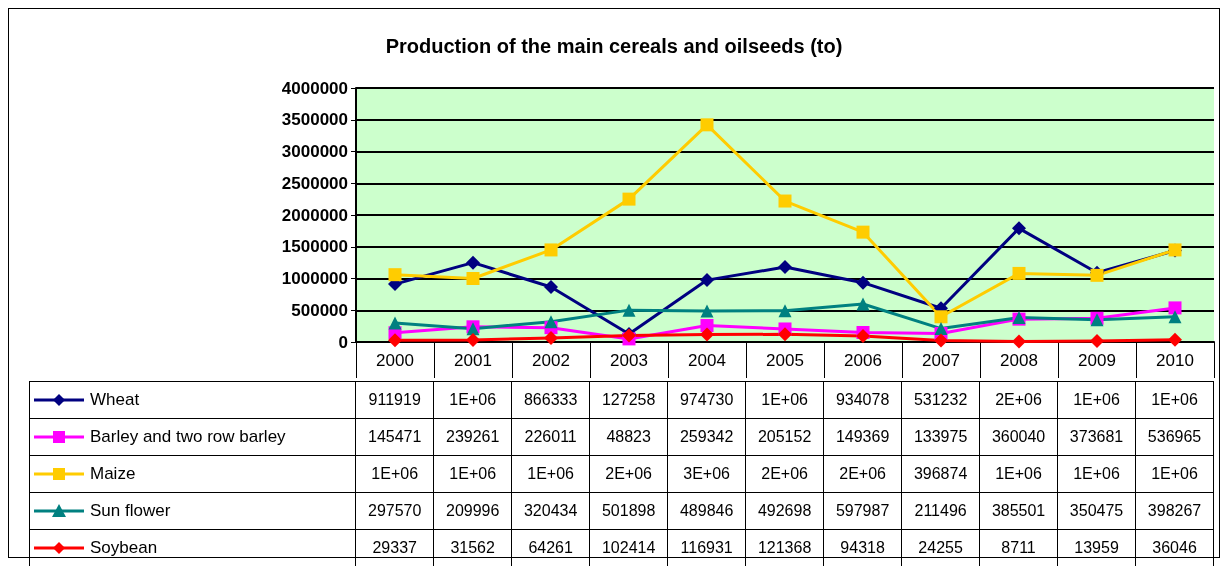 This screenshot has width=1228, height=566. Describe the element at coordinates (629, 437) in the screenshot. I see `data-label: 48823` at that location.